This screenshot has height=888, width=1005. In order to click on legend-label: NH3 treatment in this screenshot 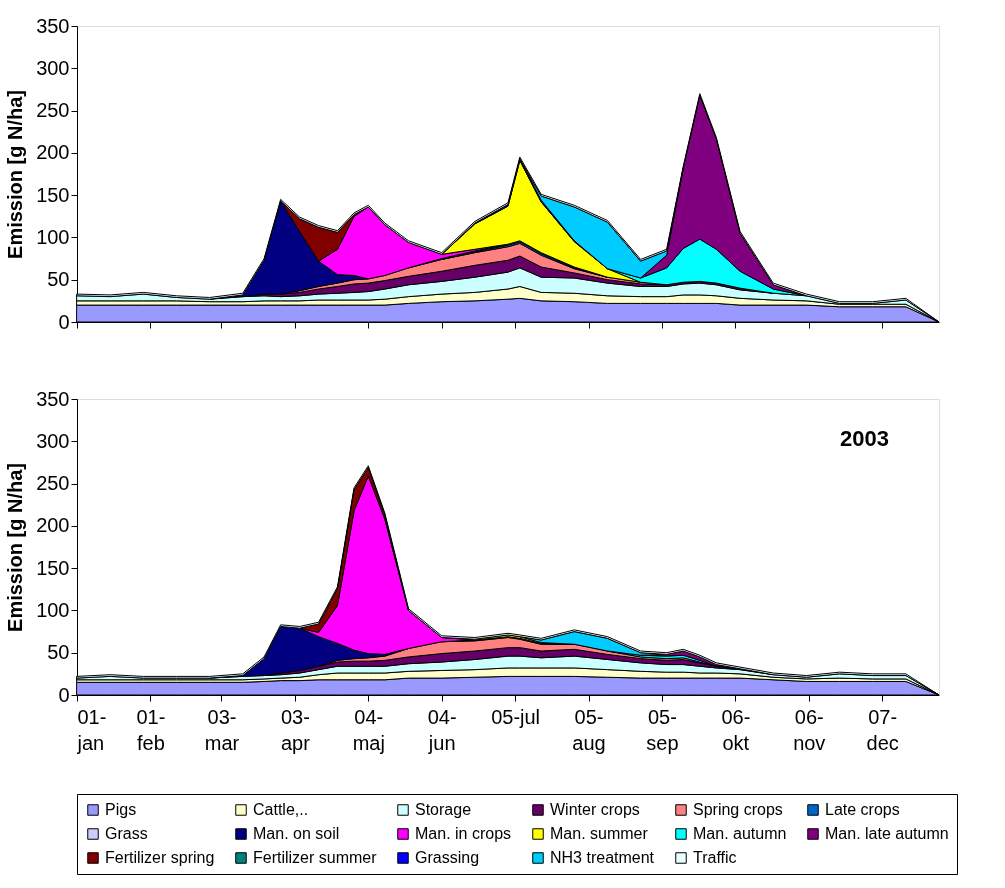, I will do `click(602, 857)`.